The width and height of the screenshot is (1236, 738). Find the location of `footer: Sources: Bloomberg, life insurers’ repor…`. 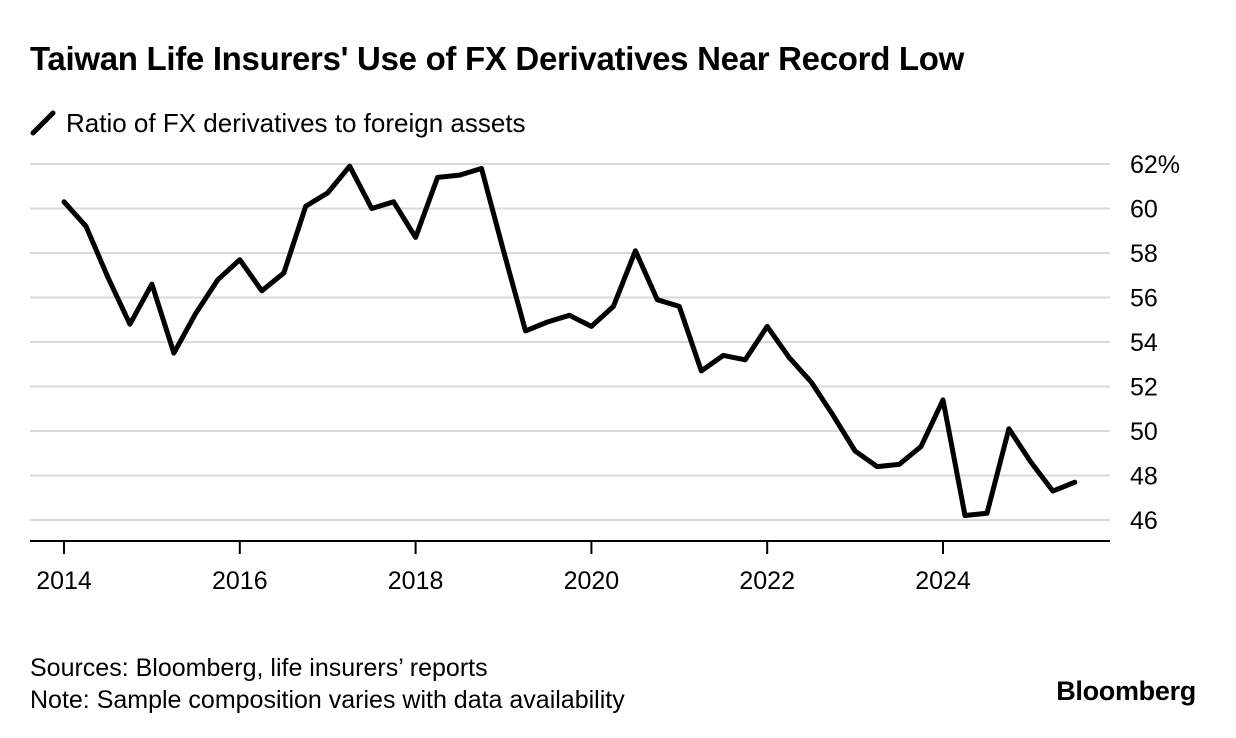

footer: Sources: Bloomberg, life insurers’ repor… is located at coordinates (327, 684).